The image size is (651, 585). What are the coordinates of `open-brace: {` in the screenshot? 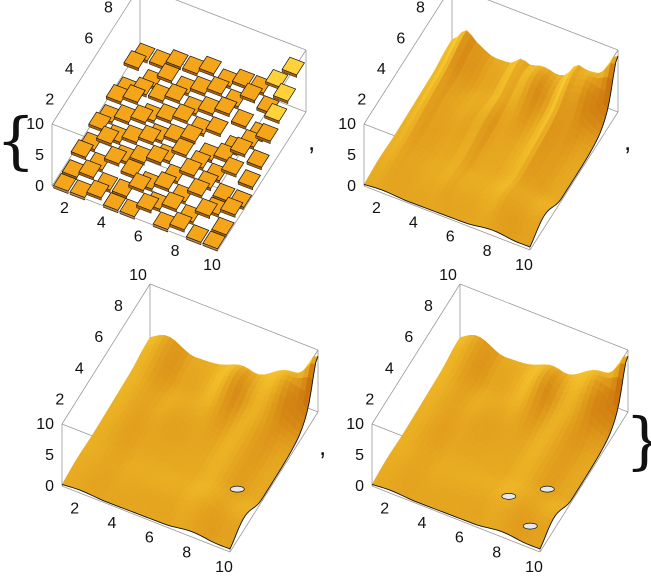 It's located at (17, 140).